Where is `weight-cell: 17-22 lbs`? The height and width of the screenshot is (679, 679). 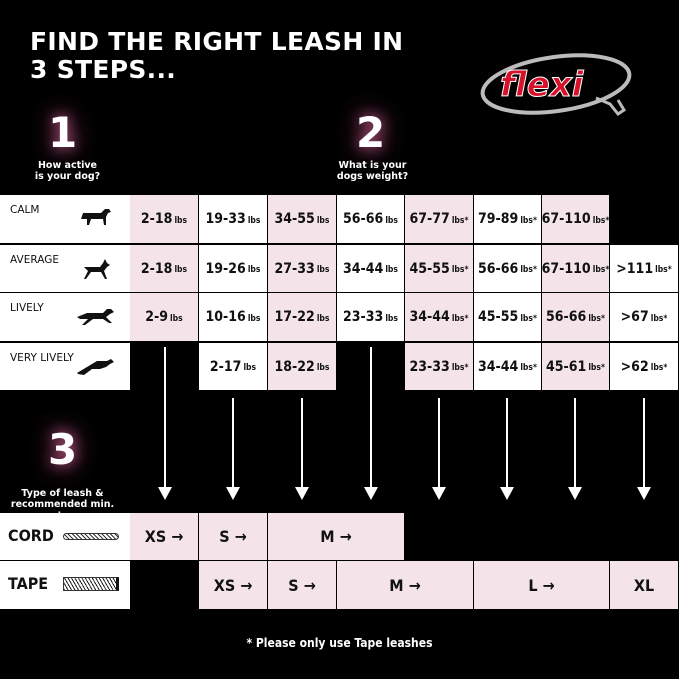 weight-cell: 17-22 lbs is located at coordinates (302, 317).